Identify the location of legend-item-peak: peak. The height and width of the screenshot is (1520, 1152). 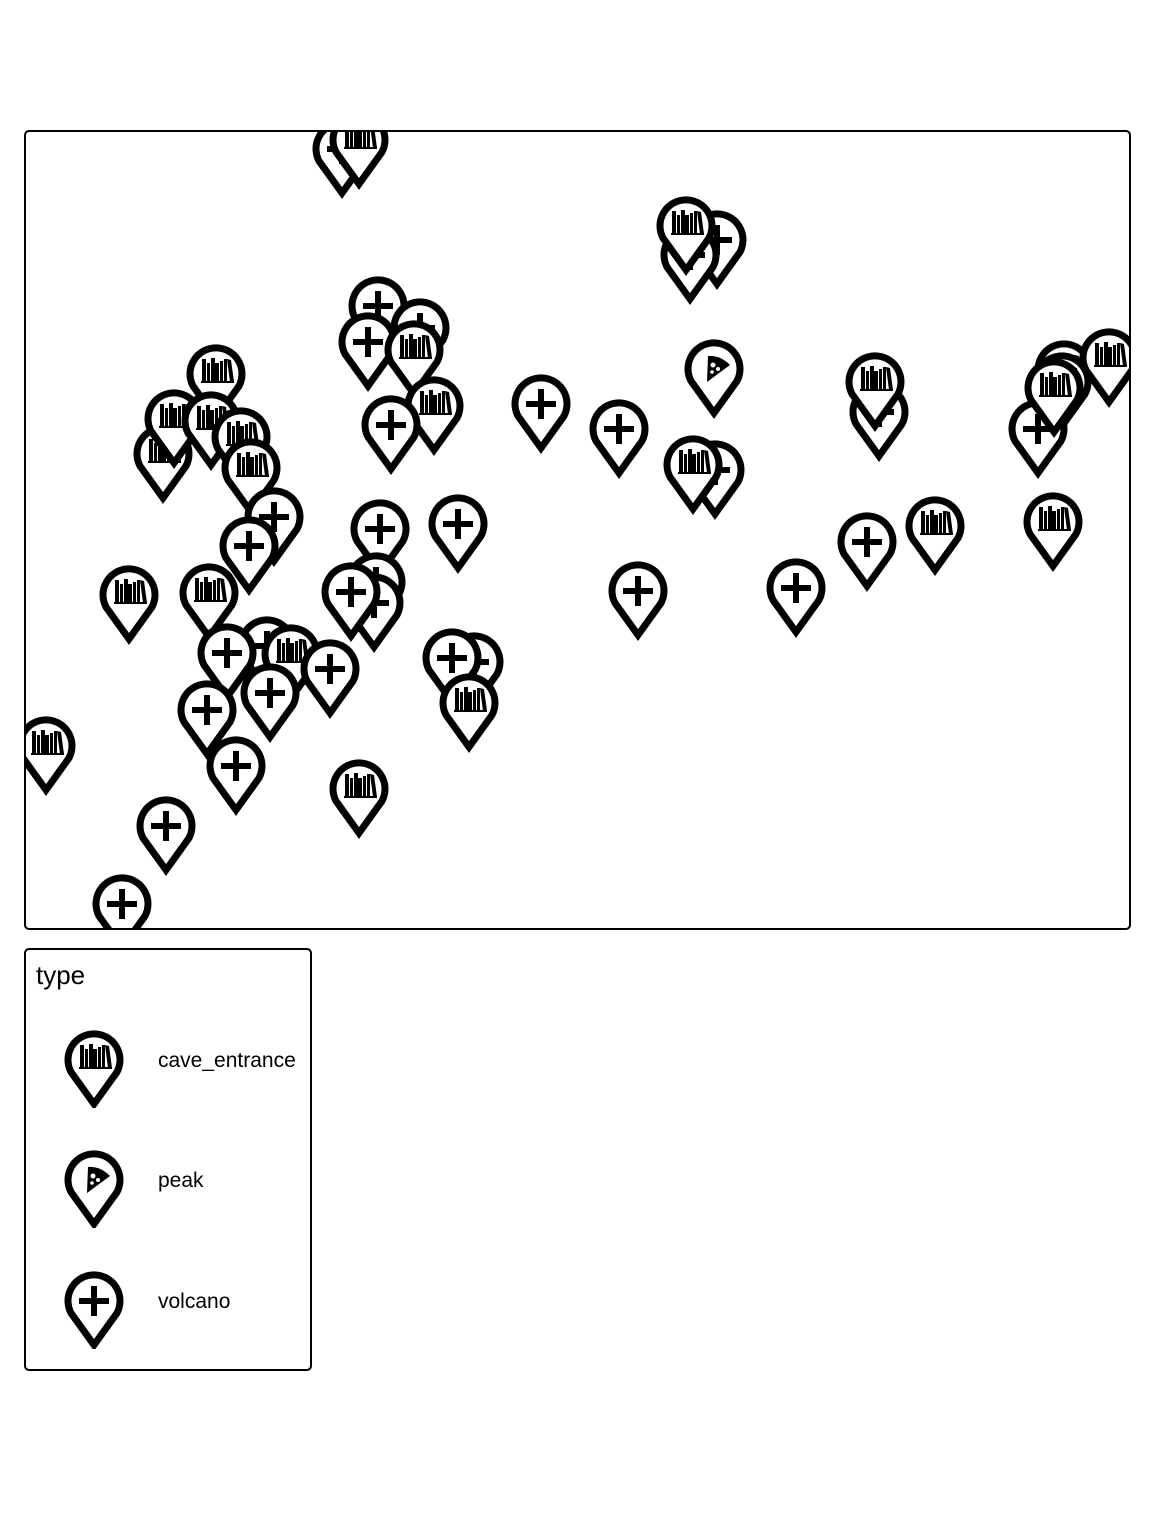
(168, 1186).